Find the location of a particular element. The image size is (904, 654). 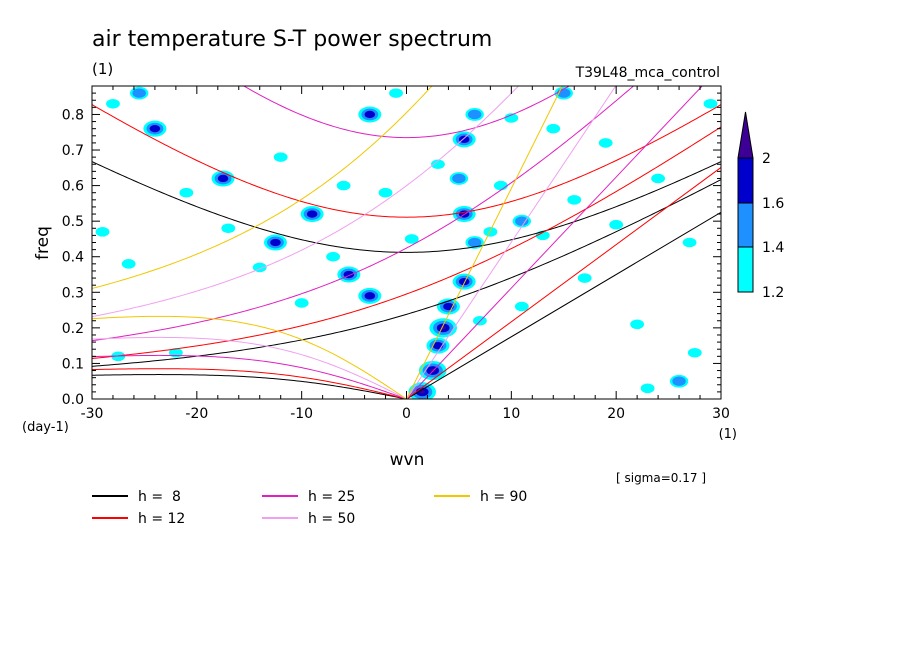

chart-subtitle-left: (1) is located at coordinates (102, 69).